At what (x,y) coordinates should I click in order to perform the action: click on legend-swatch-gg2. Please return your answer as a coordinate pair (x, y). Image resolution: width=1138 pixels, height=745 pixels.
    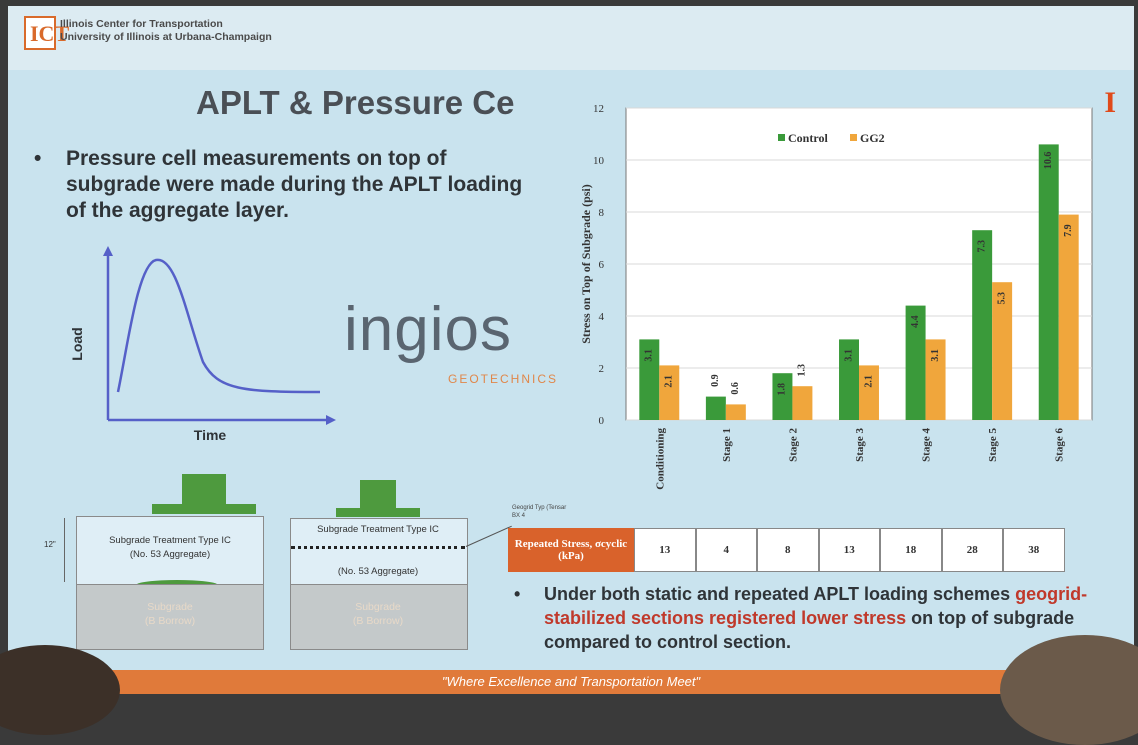
    Looking at the image, I should click on (853, 137).